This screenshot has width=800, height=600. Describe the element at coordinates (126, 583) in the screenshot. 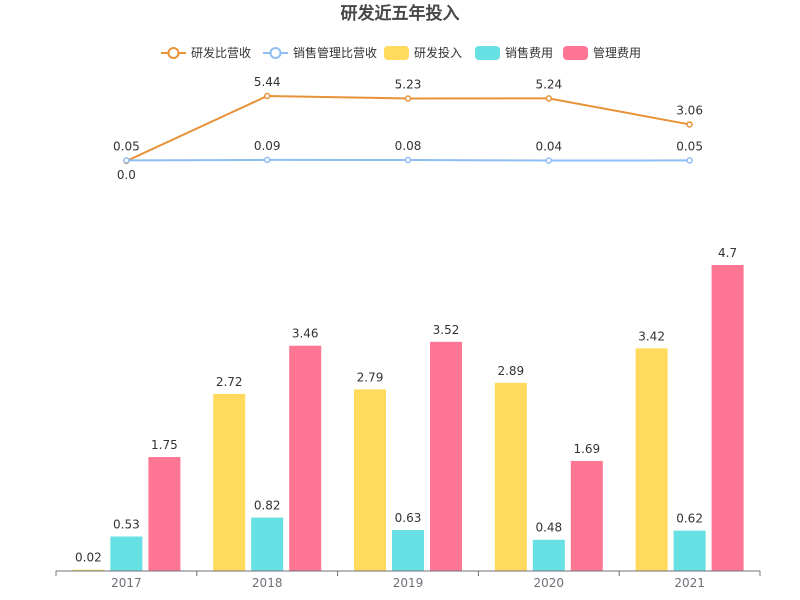

I see `x-tick-label: 2017` at that location.